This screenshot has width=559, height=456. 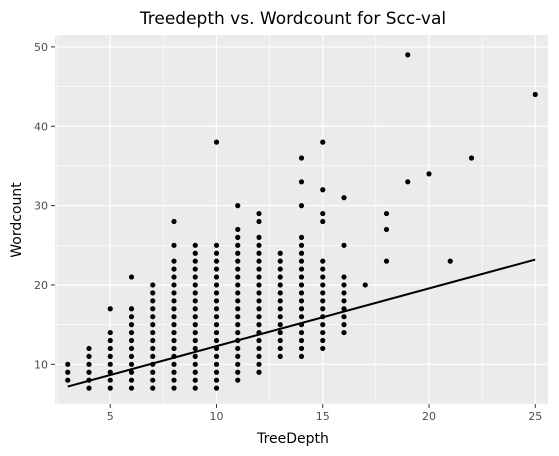 I want to click on y-axis-title: Wordcount, so click(x=17, y=220).